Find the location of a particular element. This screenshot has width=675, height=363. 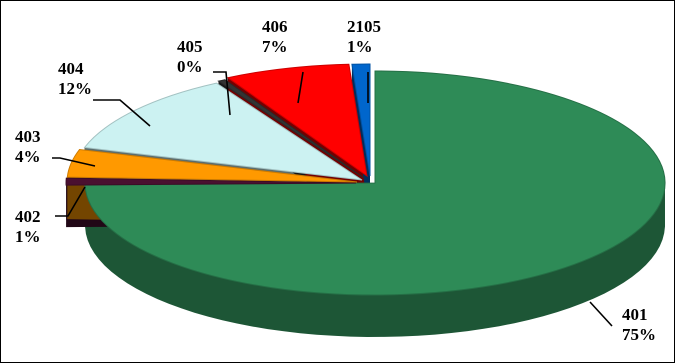

slice-401-name-label: 401 is located at coordinates (635, 314).